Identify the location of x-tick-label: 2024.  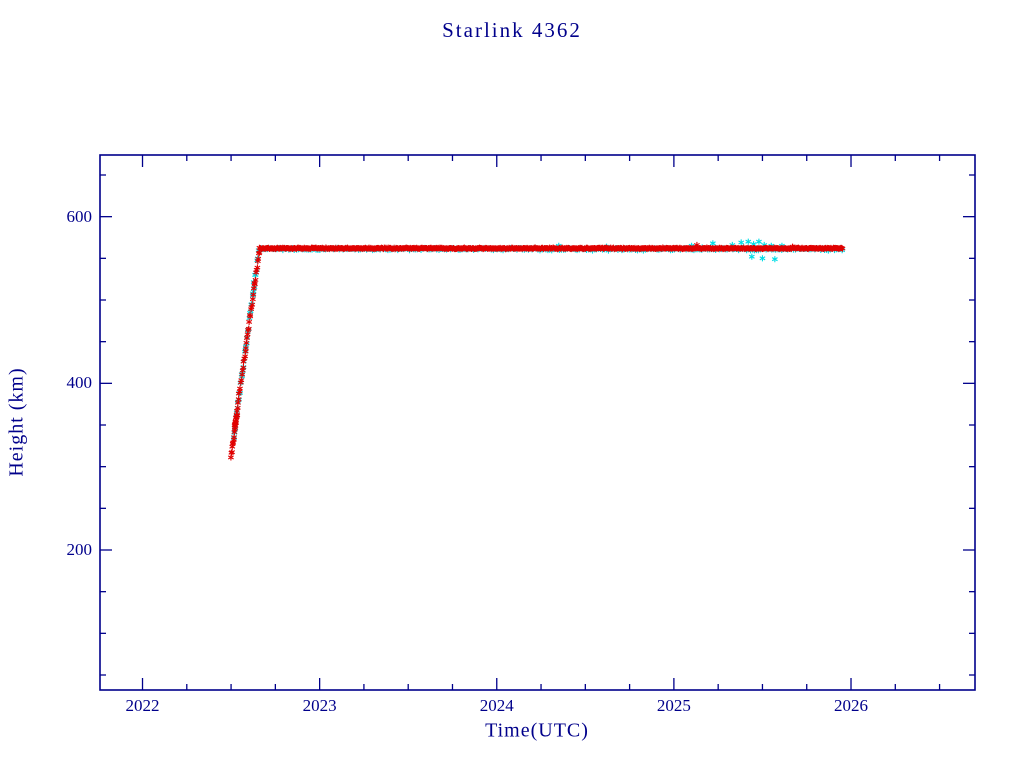
(496, 705).